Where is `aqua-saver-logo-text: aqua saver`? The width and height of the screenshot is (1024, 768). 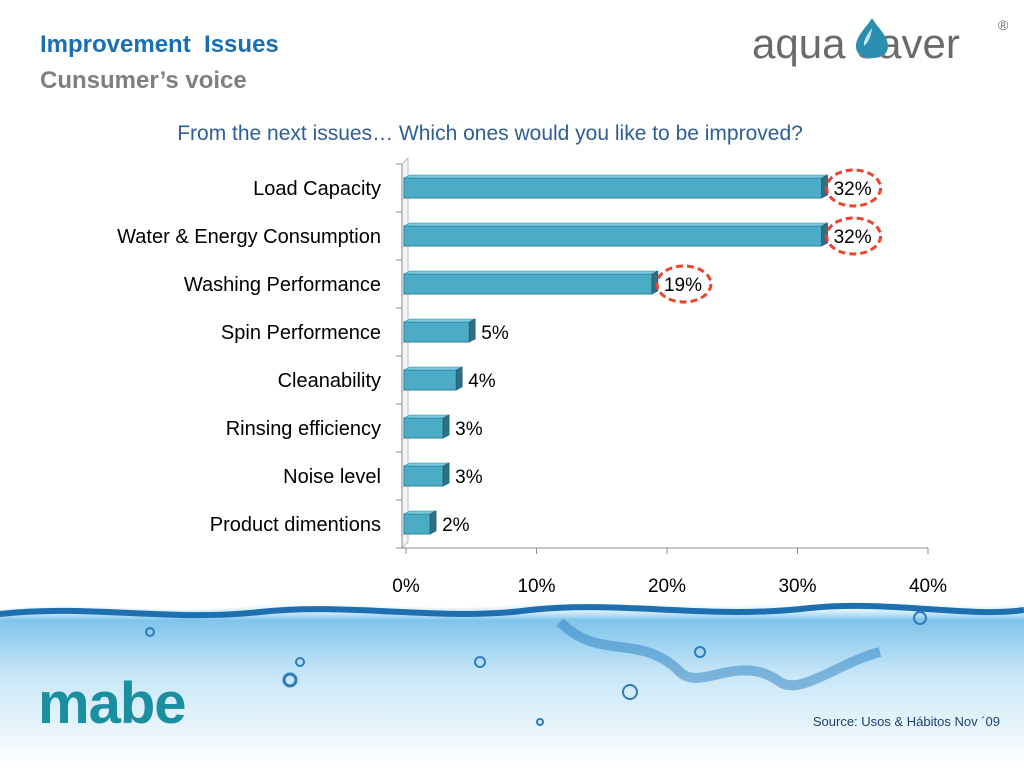
aqua-saver-logo-text: aqua saver is located at coordinates (856, 43).